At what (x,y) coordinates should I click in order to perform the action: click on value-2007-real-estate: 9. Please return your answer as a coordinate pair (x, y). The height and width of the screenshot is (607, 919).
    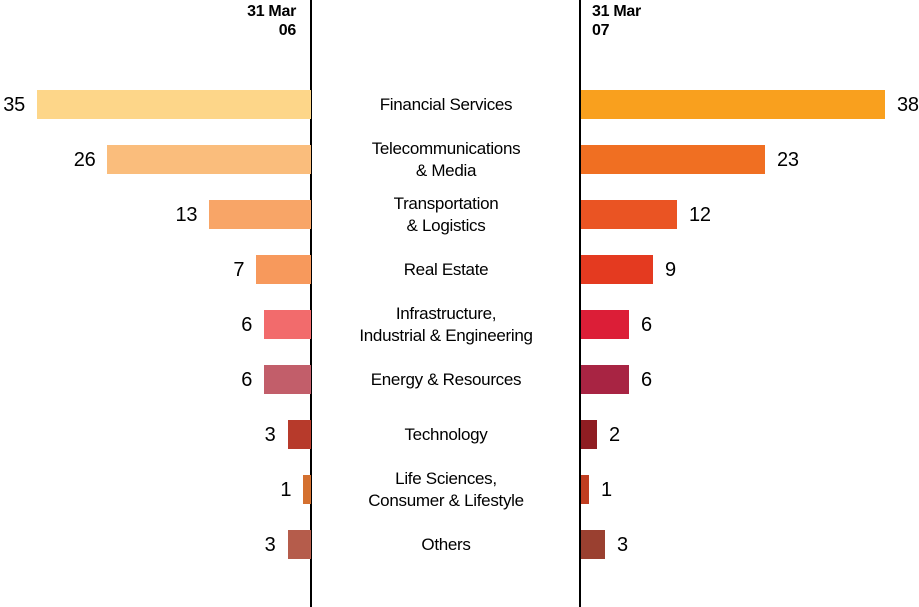
    Looking at the image, I should click on (670, 269).